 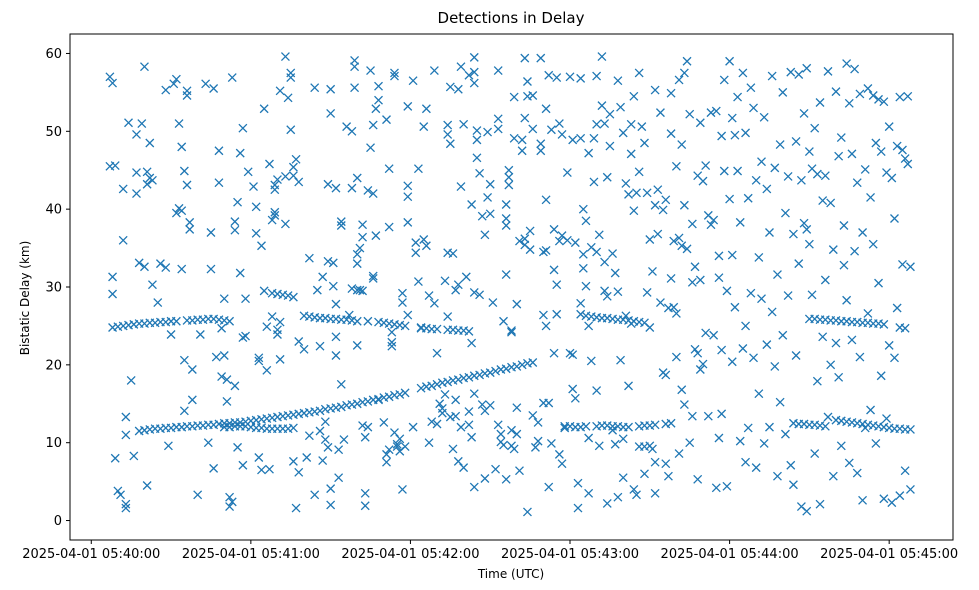 What do you see at coordinates (58, 521) in the screenshot?
I see `y-tick-label: 0` at bounding box center [58, 521].